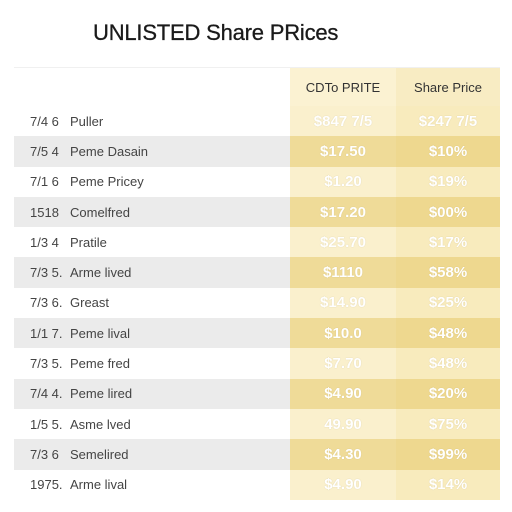 The height and width of the screenshot is (512, 512). Describe the element at coordinates (448, 303) in the screenshot. I see `row-share-price: $25%` at that location.